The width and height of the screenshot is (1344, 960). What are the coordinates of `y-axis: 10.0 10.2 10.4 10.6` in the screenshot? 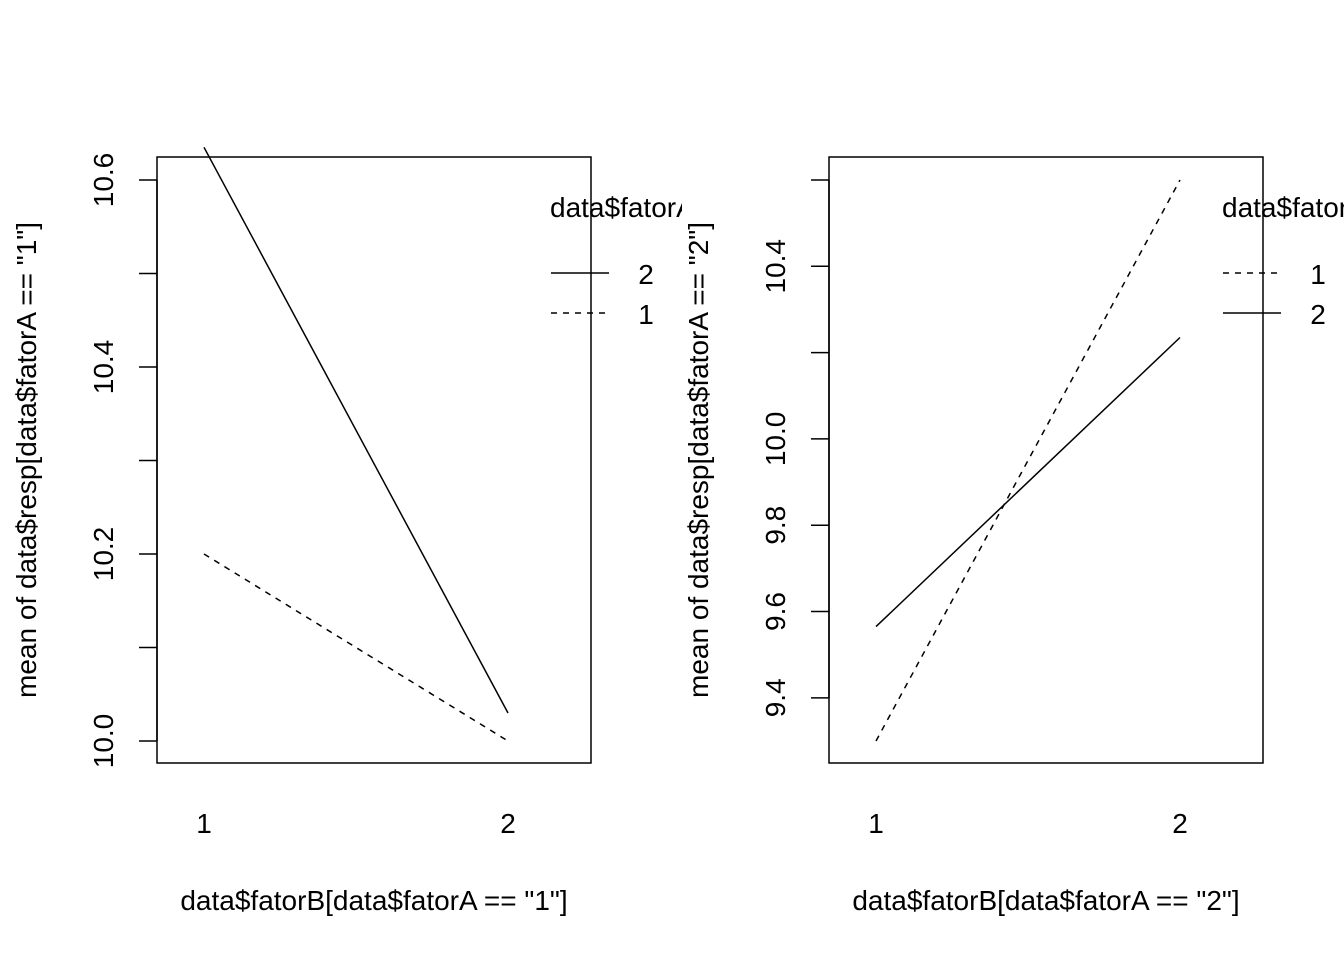 It's located at (123, 461).